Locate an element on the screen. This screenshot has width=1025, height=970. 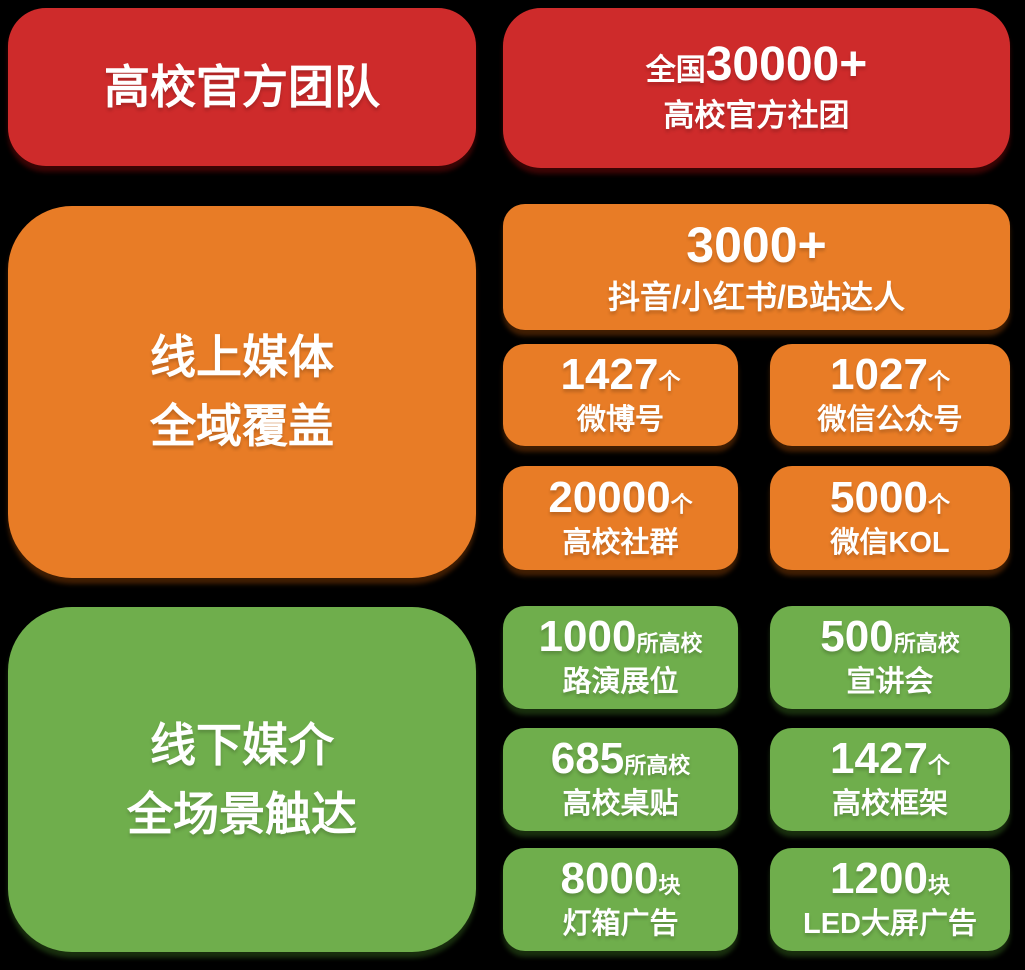
team-title: 高校官方团队 is located at coordinates (242, 86).